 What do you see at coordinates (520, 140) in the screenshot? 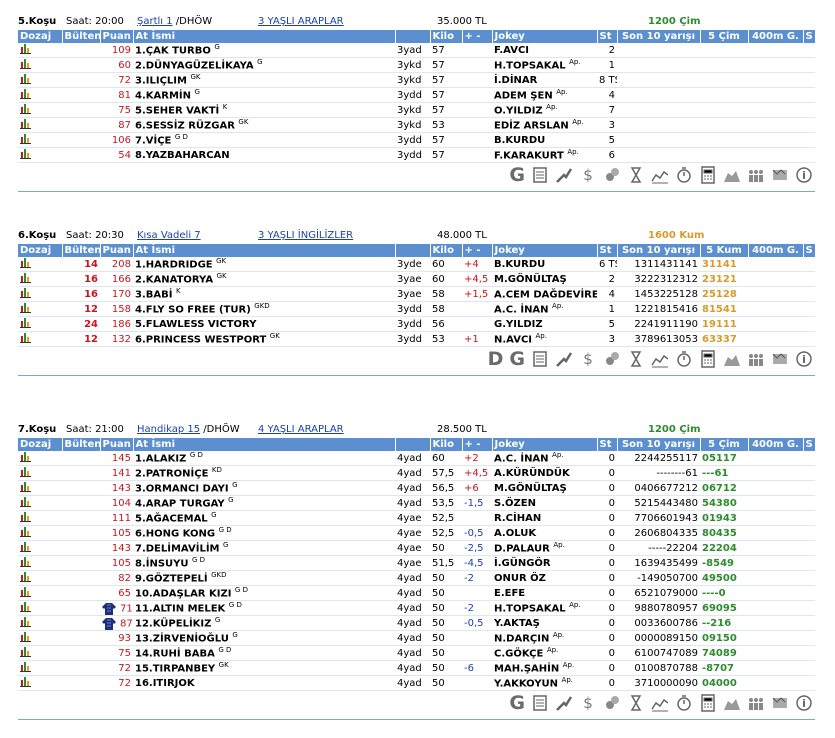
I see `jockey: B.KURDU` at bounding box center [520, 140].